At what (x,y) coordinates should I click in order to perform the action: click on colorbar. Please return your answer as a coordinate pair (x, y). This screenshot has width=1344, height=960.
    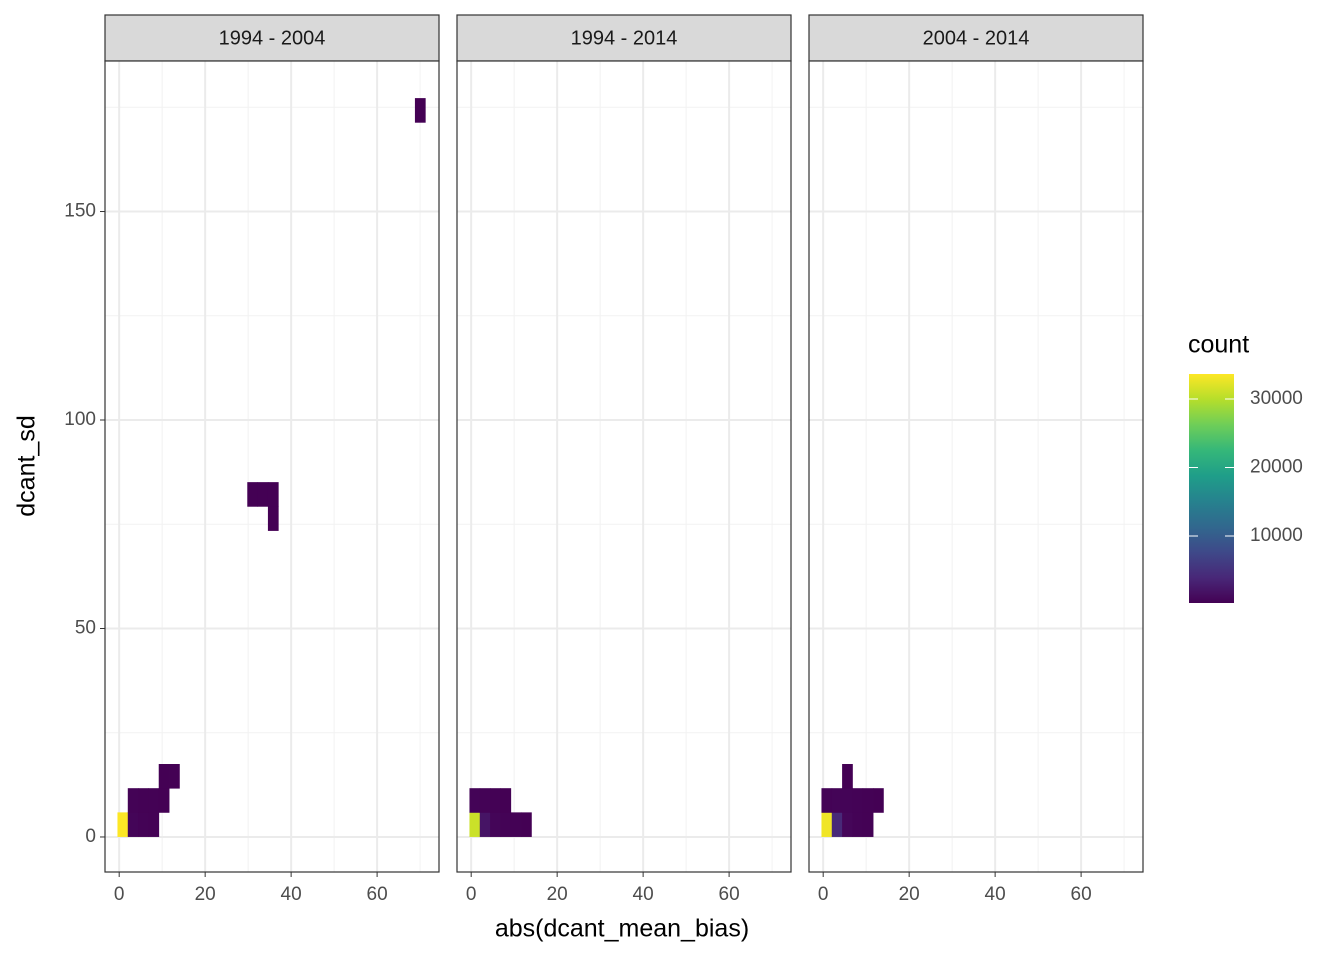
    Looking at the image, I should click on (1211, 488).